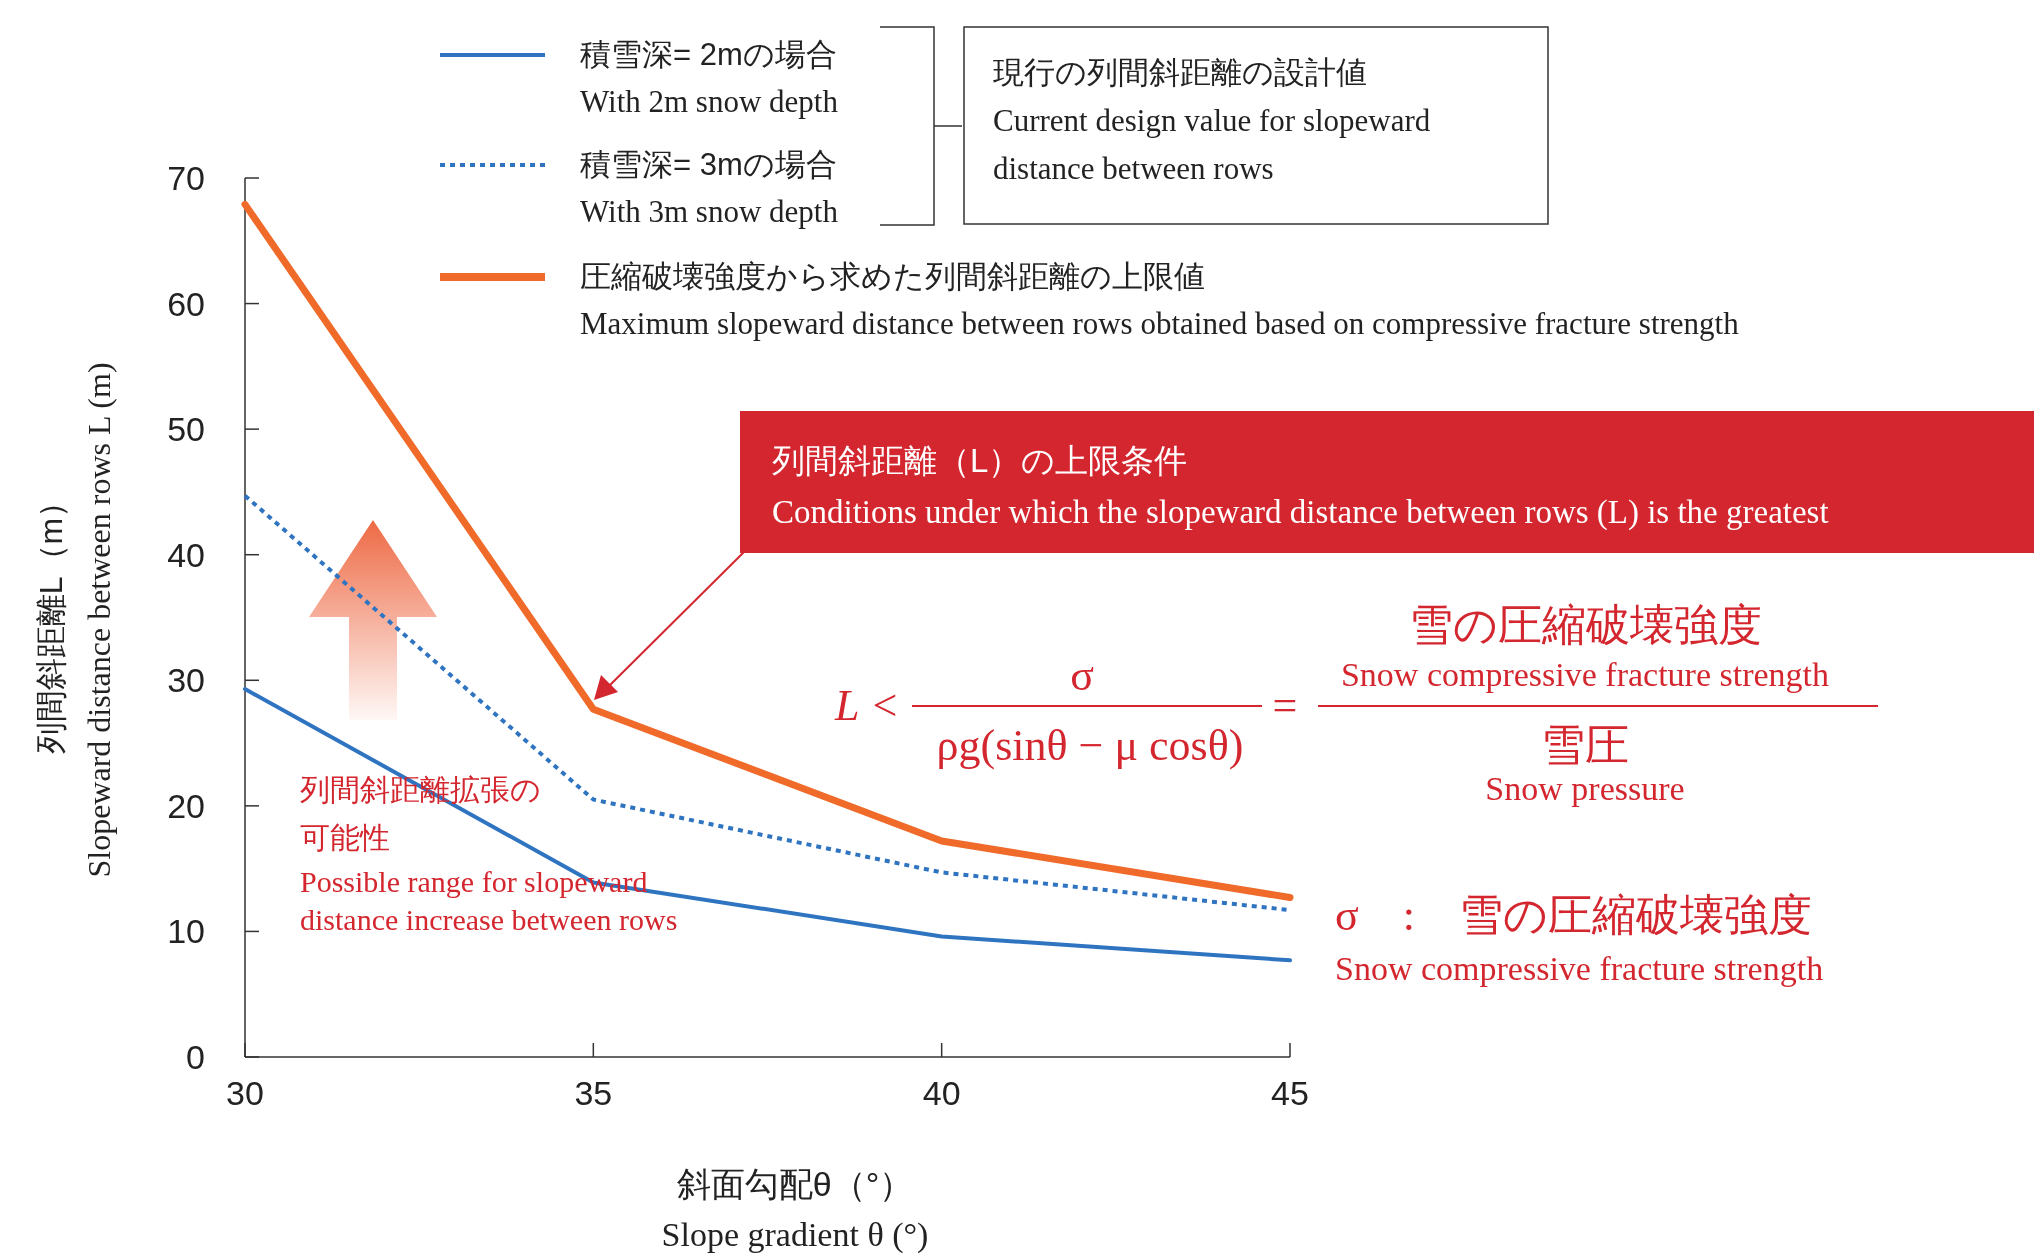  Describe the element at coordinates (186, 303) in the screenshot. I see `y-tick-label: 60` at that location.